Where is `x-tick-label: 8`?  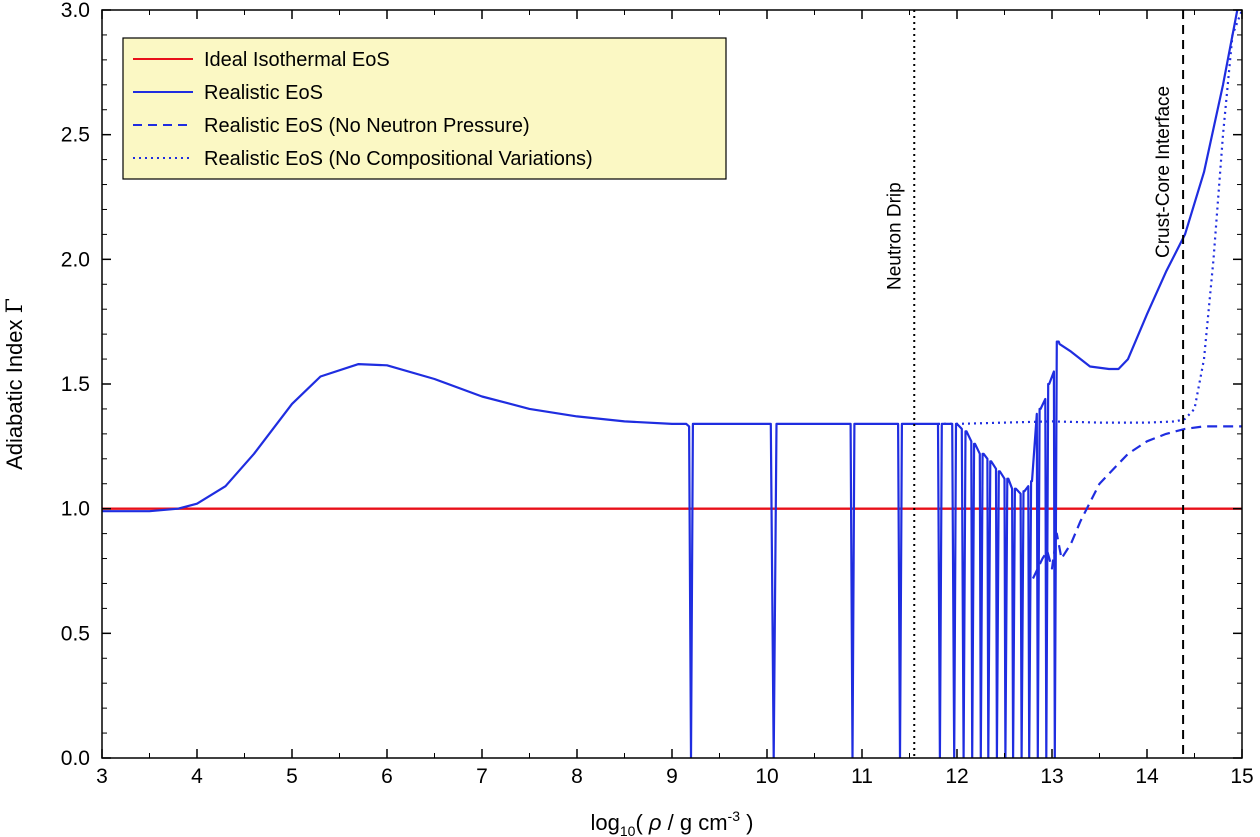 x-tick-label: 8 is located at coordinates (577, 776).